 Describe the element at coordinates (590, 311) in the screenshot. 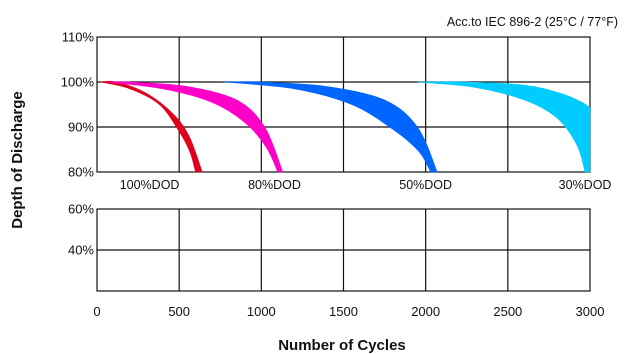

I see `x-tick-label: 3000` at that location.